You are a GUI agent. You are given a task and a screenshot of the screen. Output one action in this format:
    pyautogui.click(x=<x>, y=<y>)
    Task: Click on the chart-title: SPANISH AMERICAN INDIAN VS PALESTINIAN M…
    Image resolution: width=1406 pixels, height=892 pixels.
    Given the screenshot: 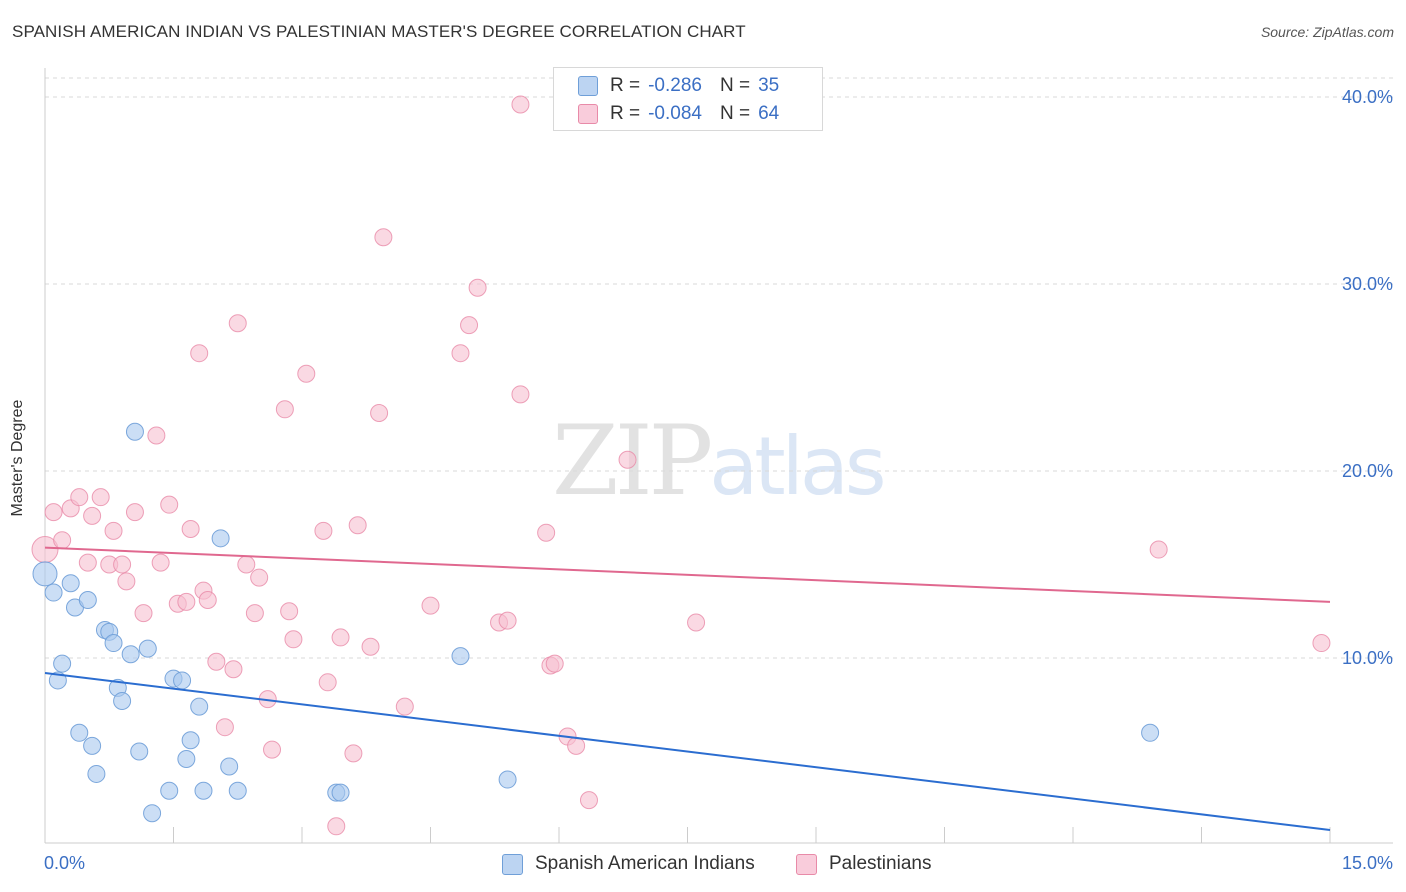 What is the action you would take?
    pyautogui.click(x=379, y=31)
    